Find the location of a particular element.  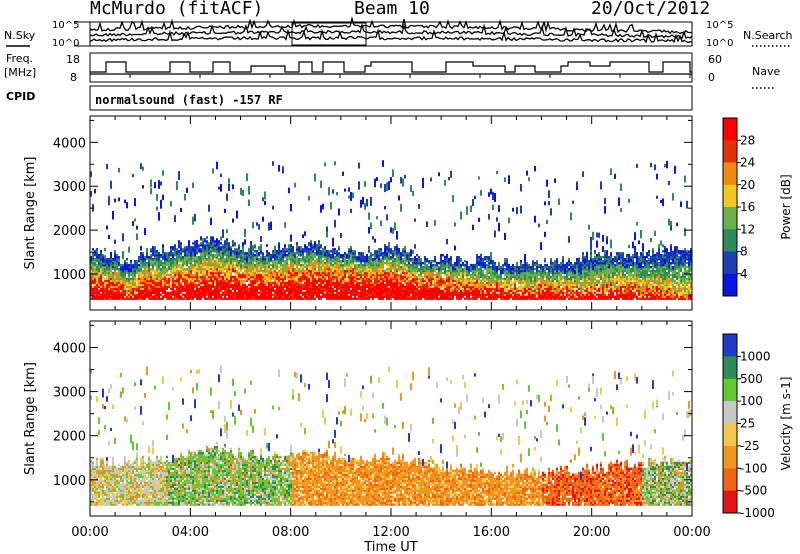

scatter-cell is located at coordinates (195, 245).